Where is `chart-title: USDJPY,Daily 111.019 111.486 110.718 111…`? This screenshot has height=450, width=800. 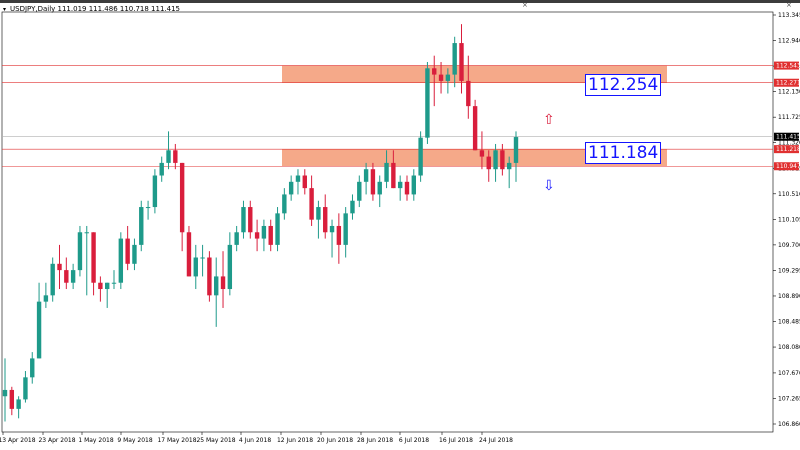 chart-title: USDJPY,Daily 111.019 111.486 110.718 111… is located at coordinates (95, 9).